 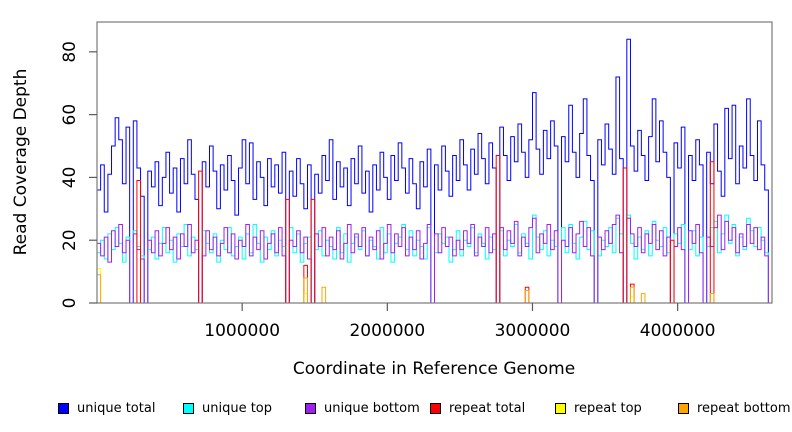 What do you see at coordinates (70, 178) in the screenshot?
I see `tick-label: 40` at bounding box center [70, 178].